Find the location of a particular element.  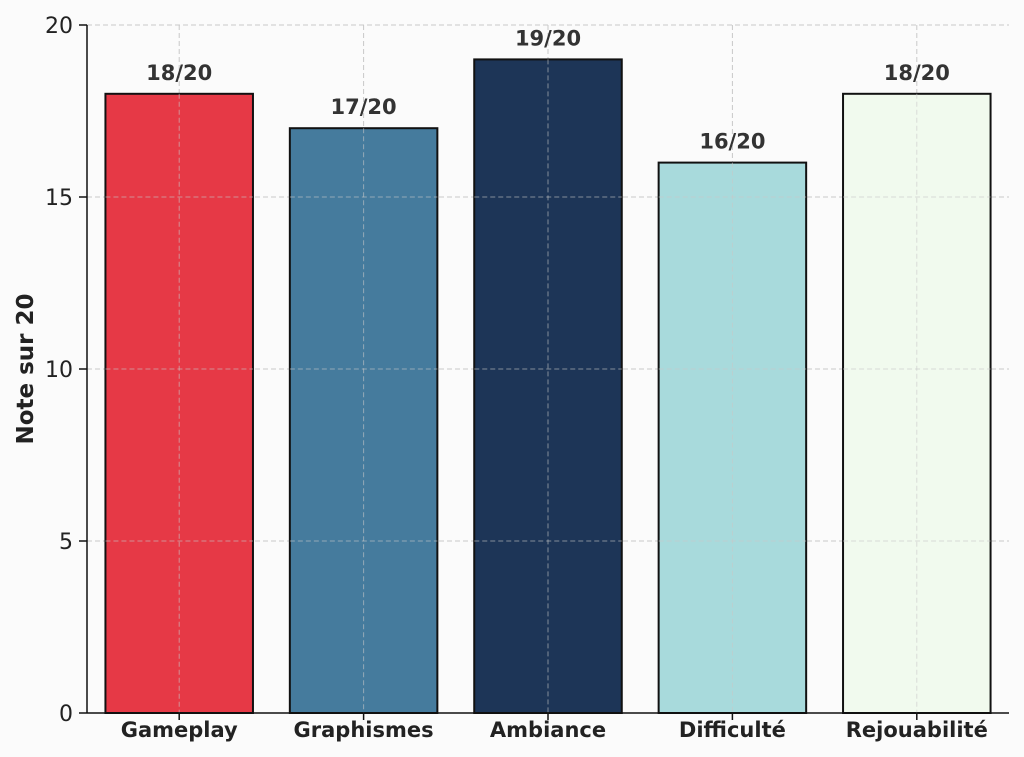

x-tick-label: Difficulté is located at coordinates (732, 730).